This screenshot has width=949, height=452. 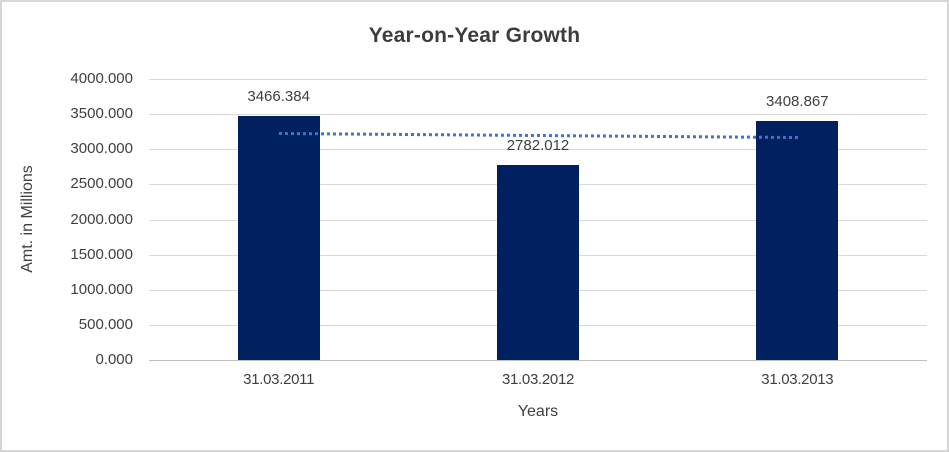 What do you see at coordinates (279, 379) in the screenshot?
I see `category-label: 31.03.2011` at bounding box center [279, 379].